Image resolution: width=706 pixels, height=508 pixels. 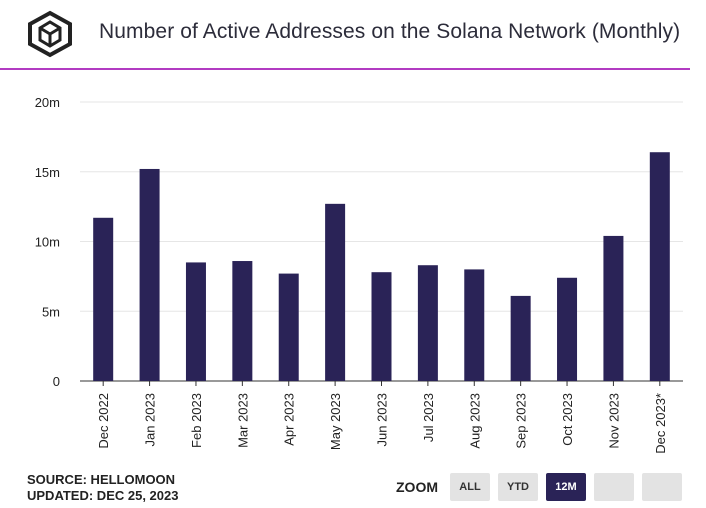 What do you see at coordinates (47, 242) in the screenshot?
I see `y-tick-label: 10m` at bounding box center [47, 242].